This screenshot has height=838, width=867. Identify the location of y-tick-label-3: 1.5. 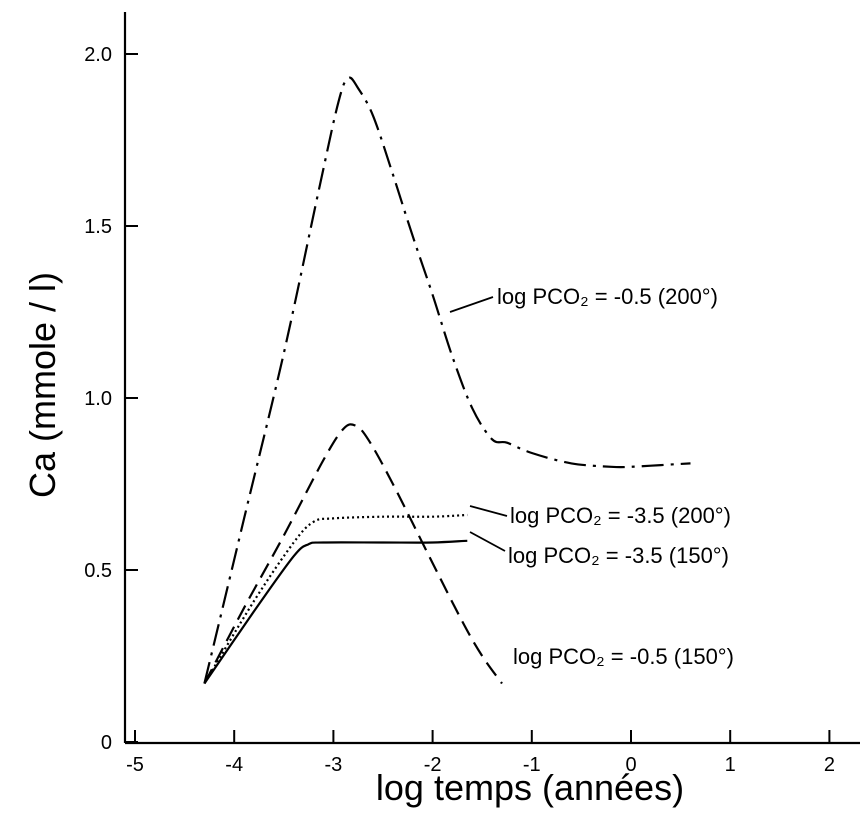
(98, 227).